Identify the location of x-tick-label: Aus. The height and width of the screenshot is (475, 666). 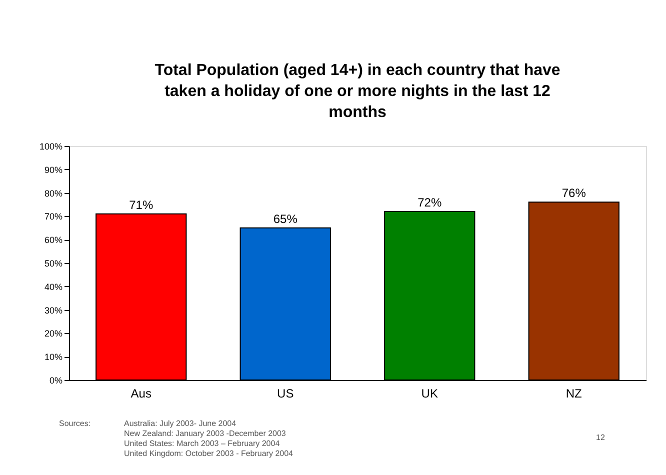
(141, 393).